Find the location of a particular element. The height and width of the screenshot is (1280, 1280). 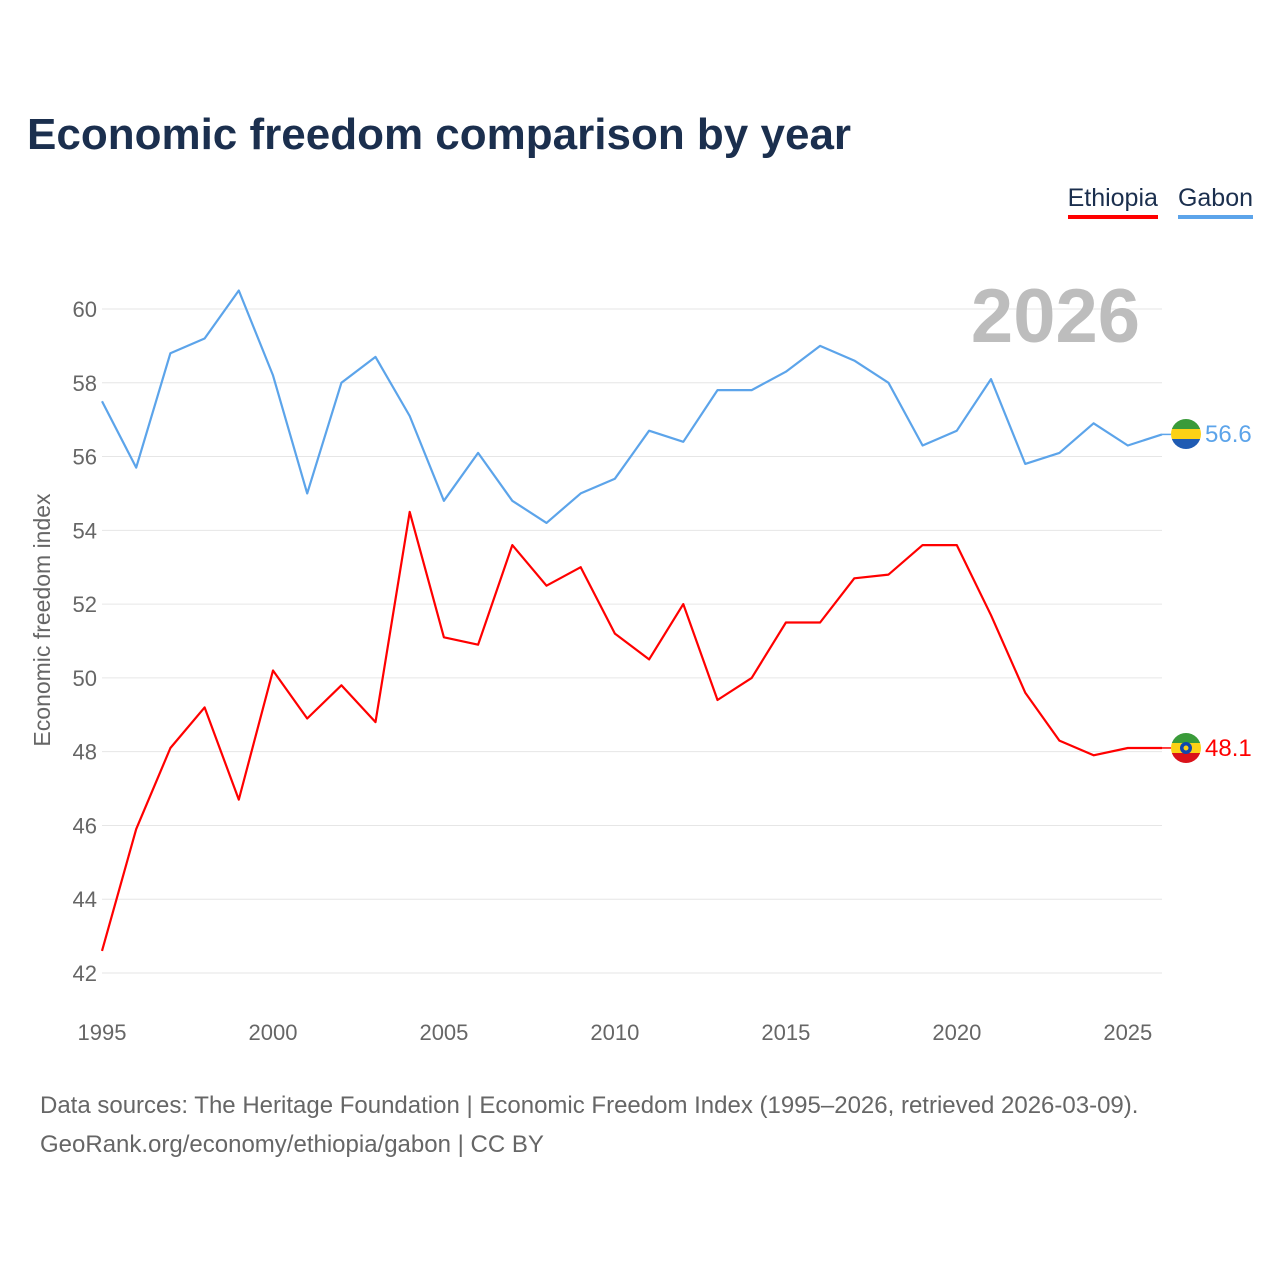

legend-gabon: Gabon is located at coordinates (1215, 201).